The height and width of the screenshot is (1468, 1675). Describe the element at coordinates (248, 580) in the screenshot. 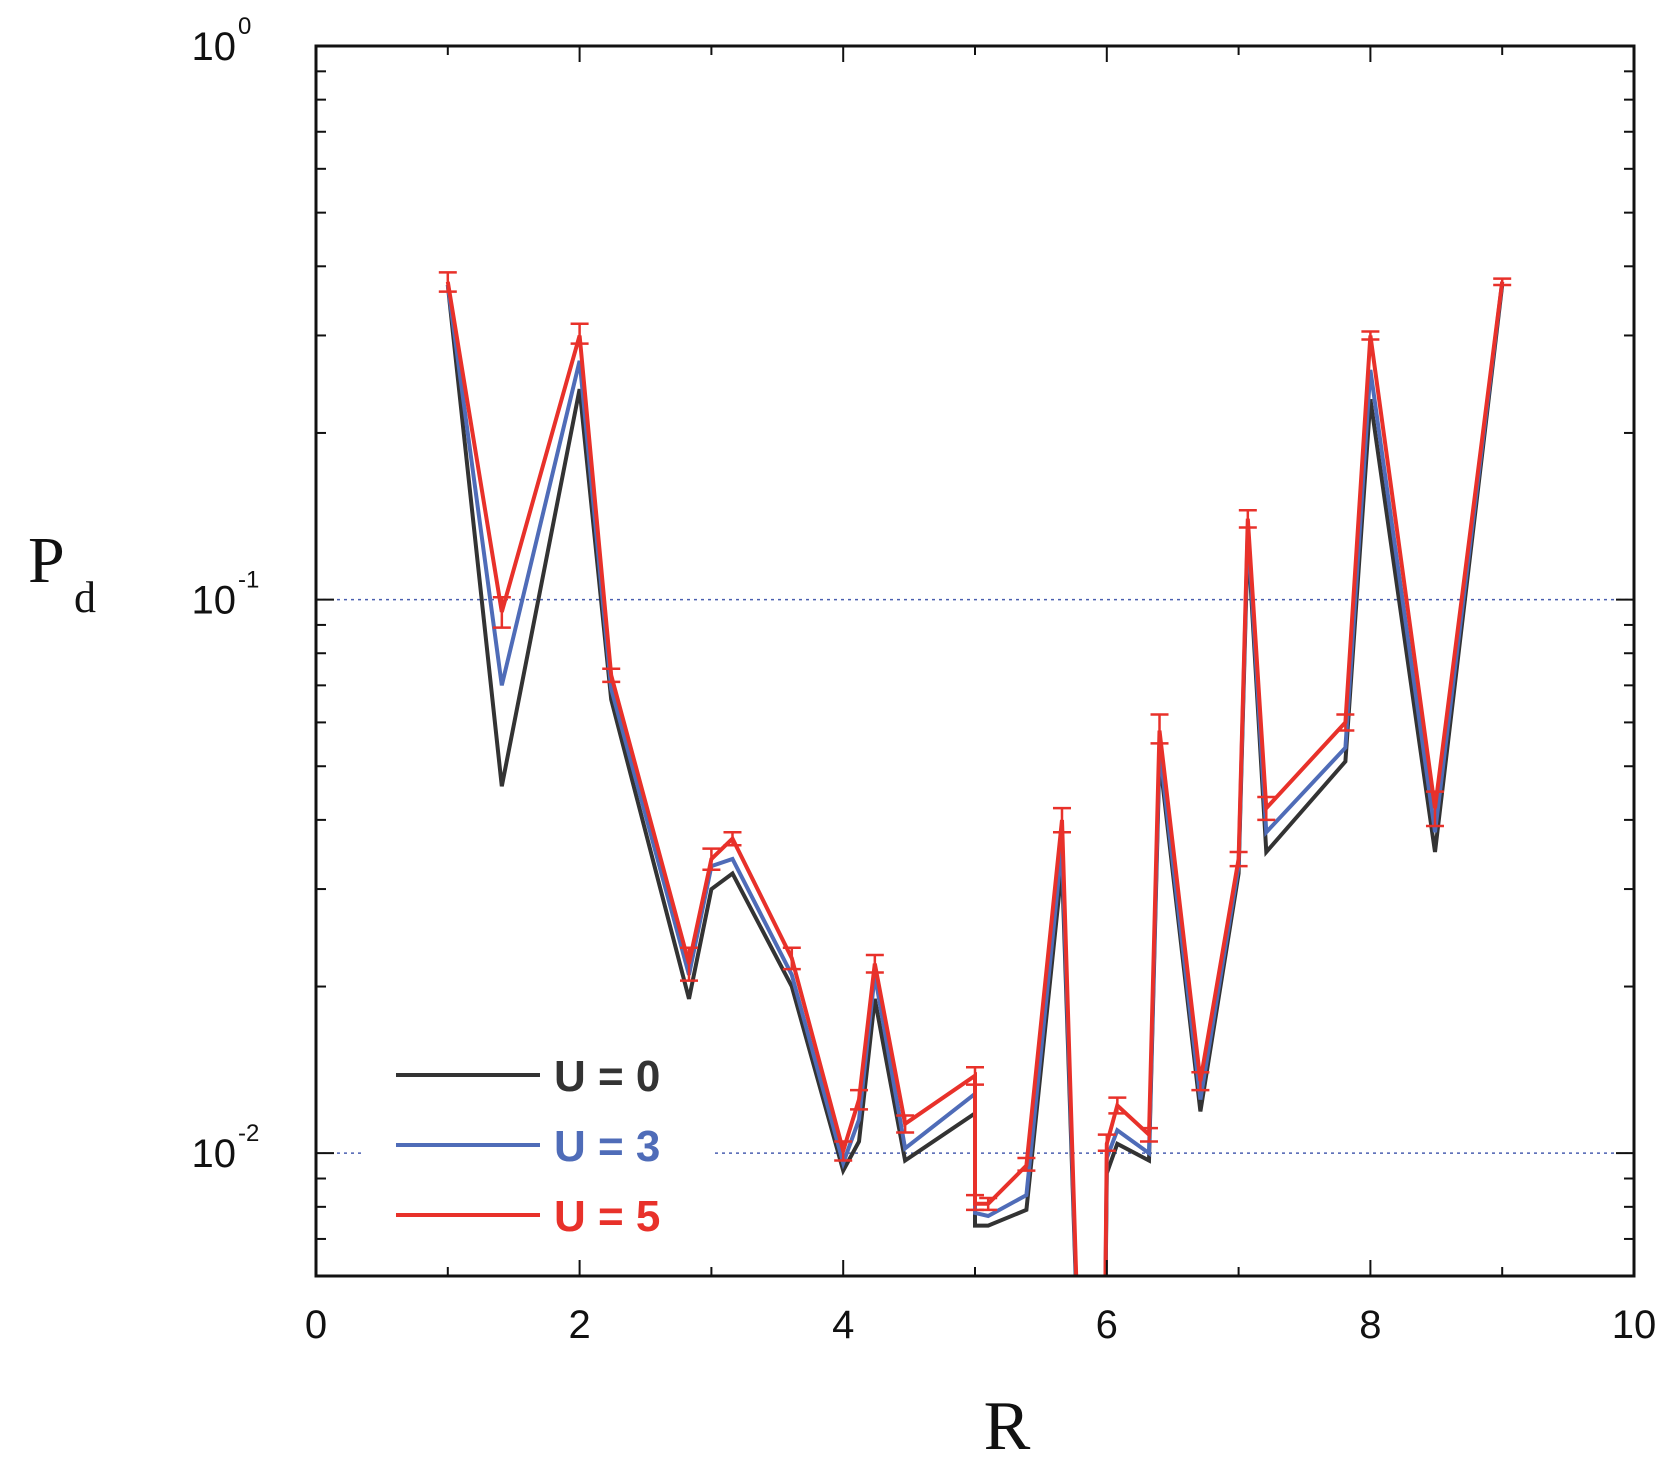

I see `y-tick-label-exponent: -1` at that location.